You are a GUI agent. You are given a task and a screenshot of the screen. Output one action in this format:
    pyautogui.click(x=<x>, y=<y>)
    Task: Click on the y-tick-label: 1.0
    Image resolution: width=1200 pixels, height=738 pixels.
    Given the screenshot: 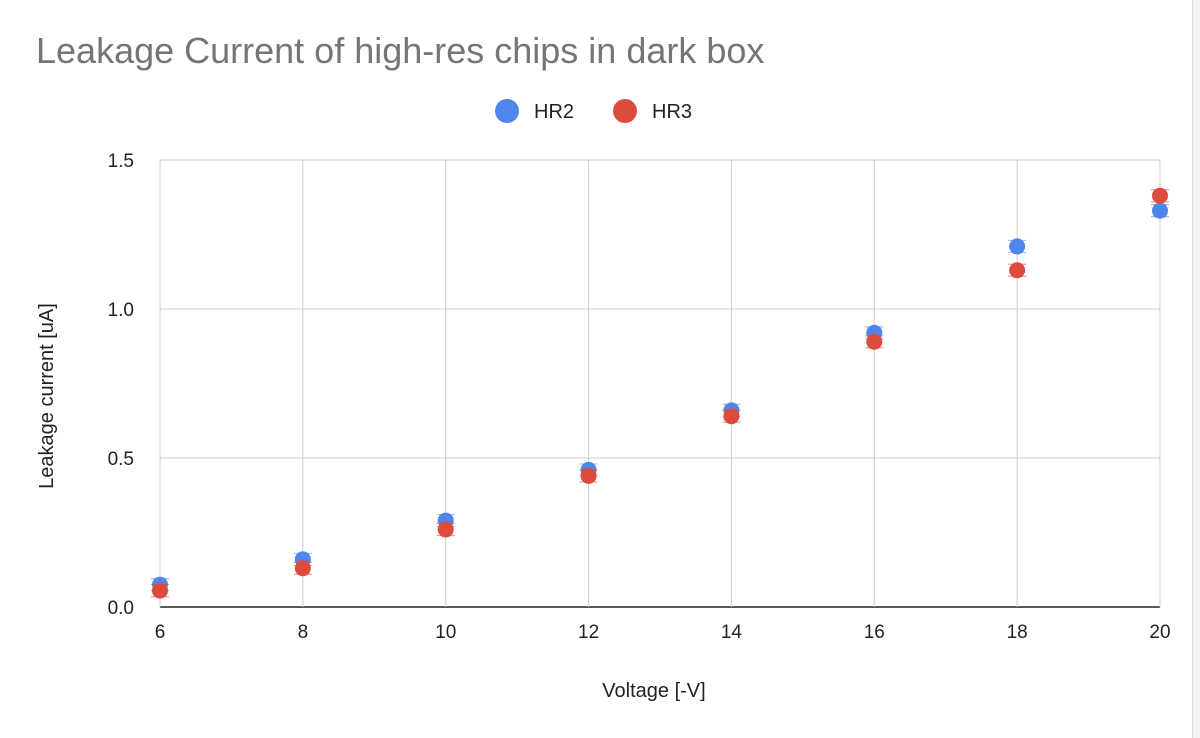 What is the action you would take?
    pyautogui.click(x=121, y=310)
    